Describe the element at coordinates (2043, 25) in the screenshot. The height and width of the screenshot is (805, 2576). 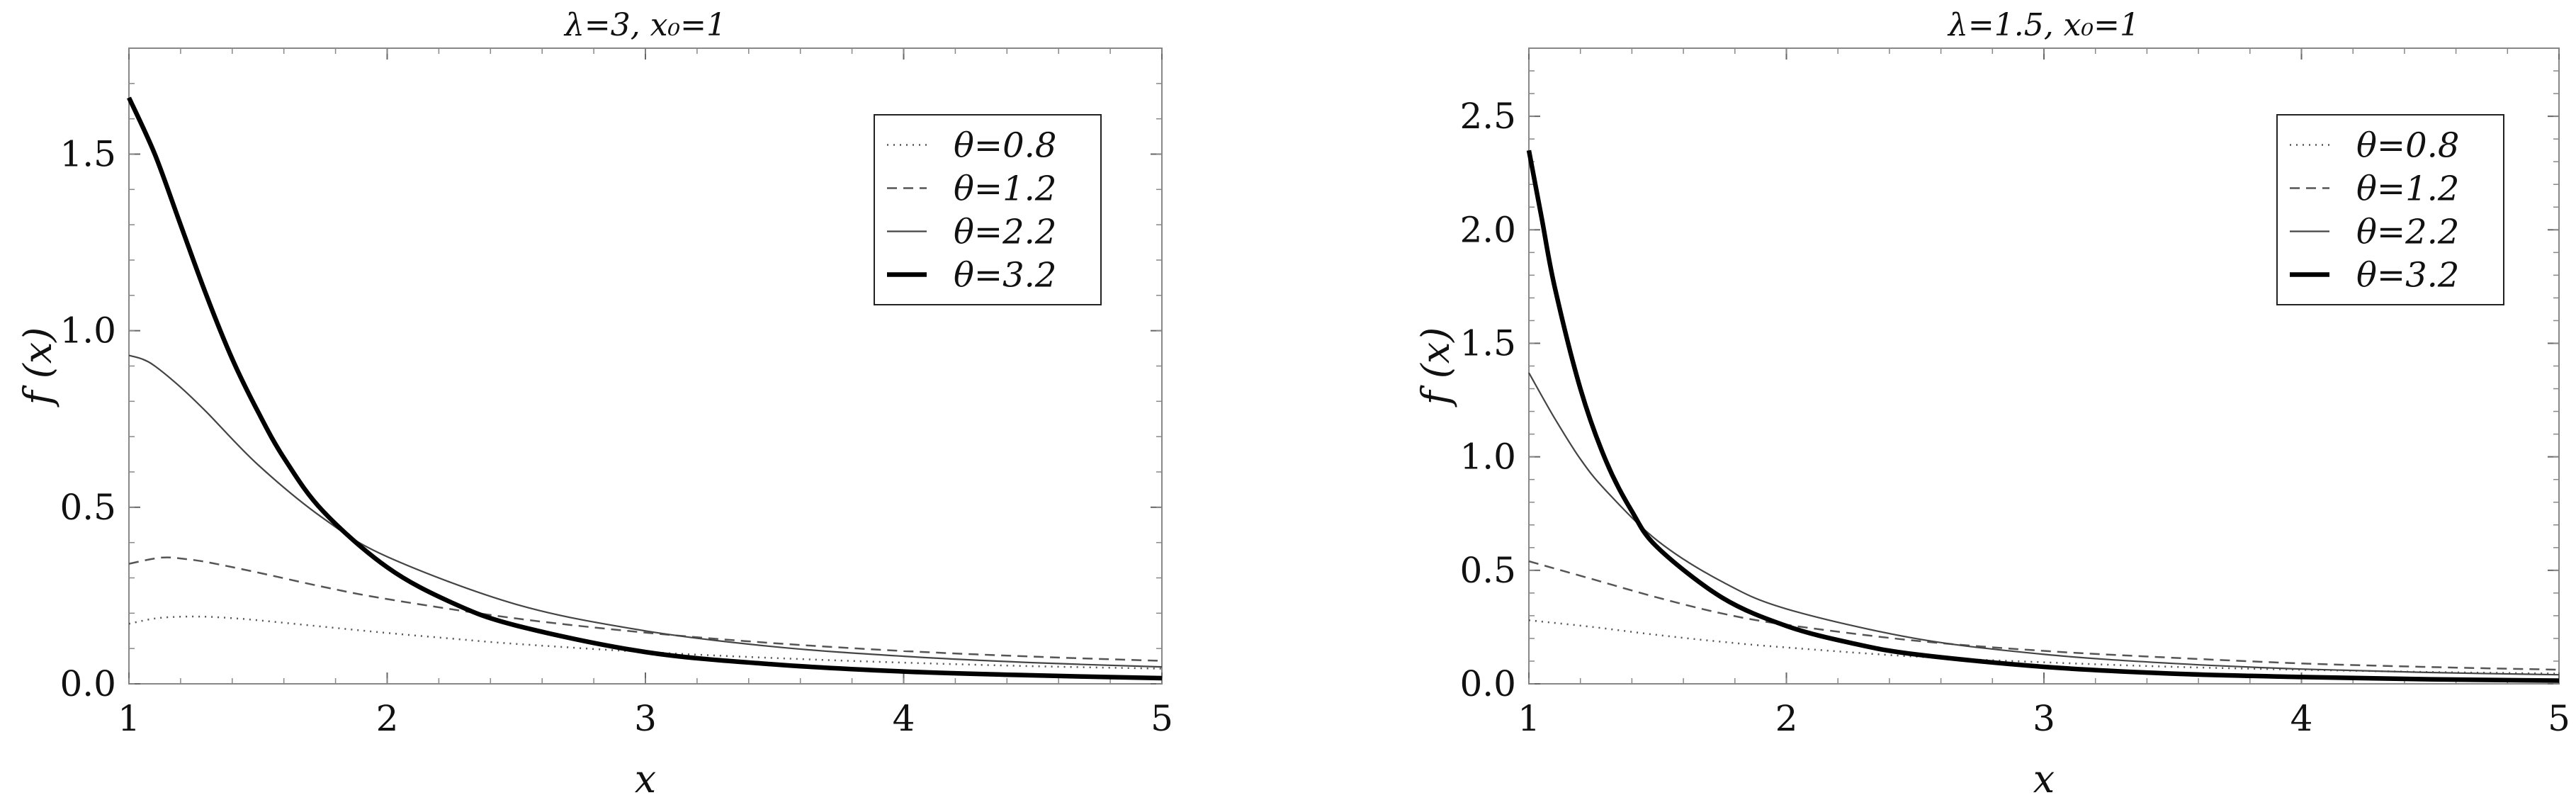
I see `chart-title: λ=1.5, x₀=1` at that location.